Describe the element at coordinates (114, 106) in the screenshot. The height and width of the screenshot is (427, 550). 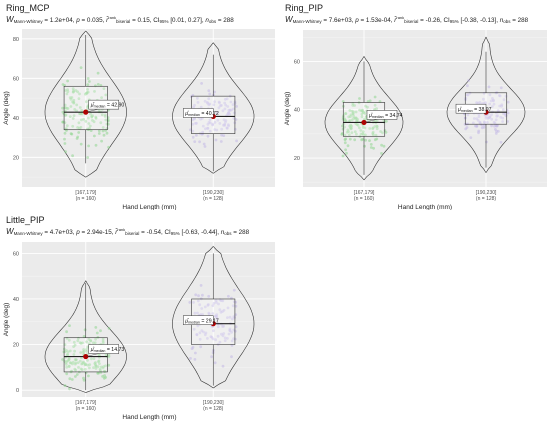
I see `median-value: = 42.90` at that location.